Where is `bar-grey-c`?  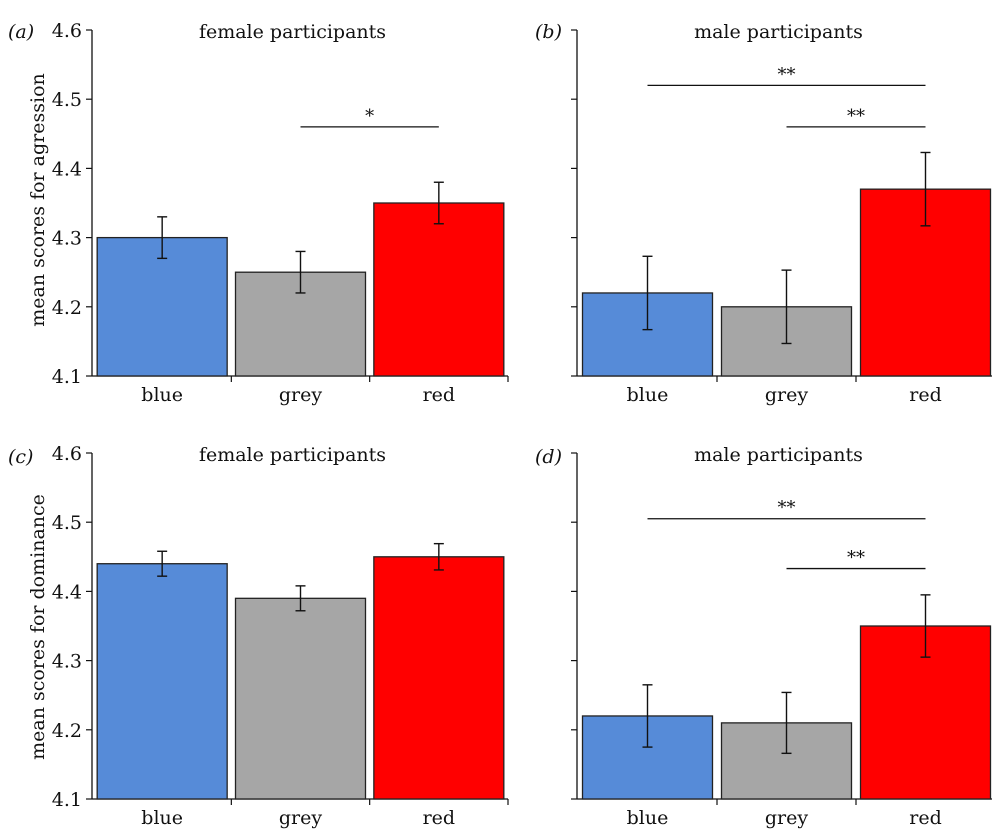
bar-grey-c is located at coordinates (300, 698).